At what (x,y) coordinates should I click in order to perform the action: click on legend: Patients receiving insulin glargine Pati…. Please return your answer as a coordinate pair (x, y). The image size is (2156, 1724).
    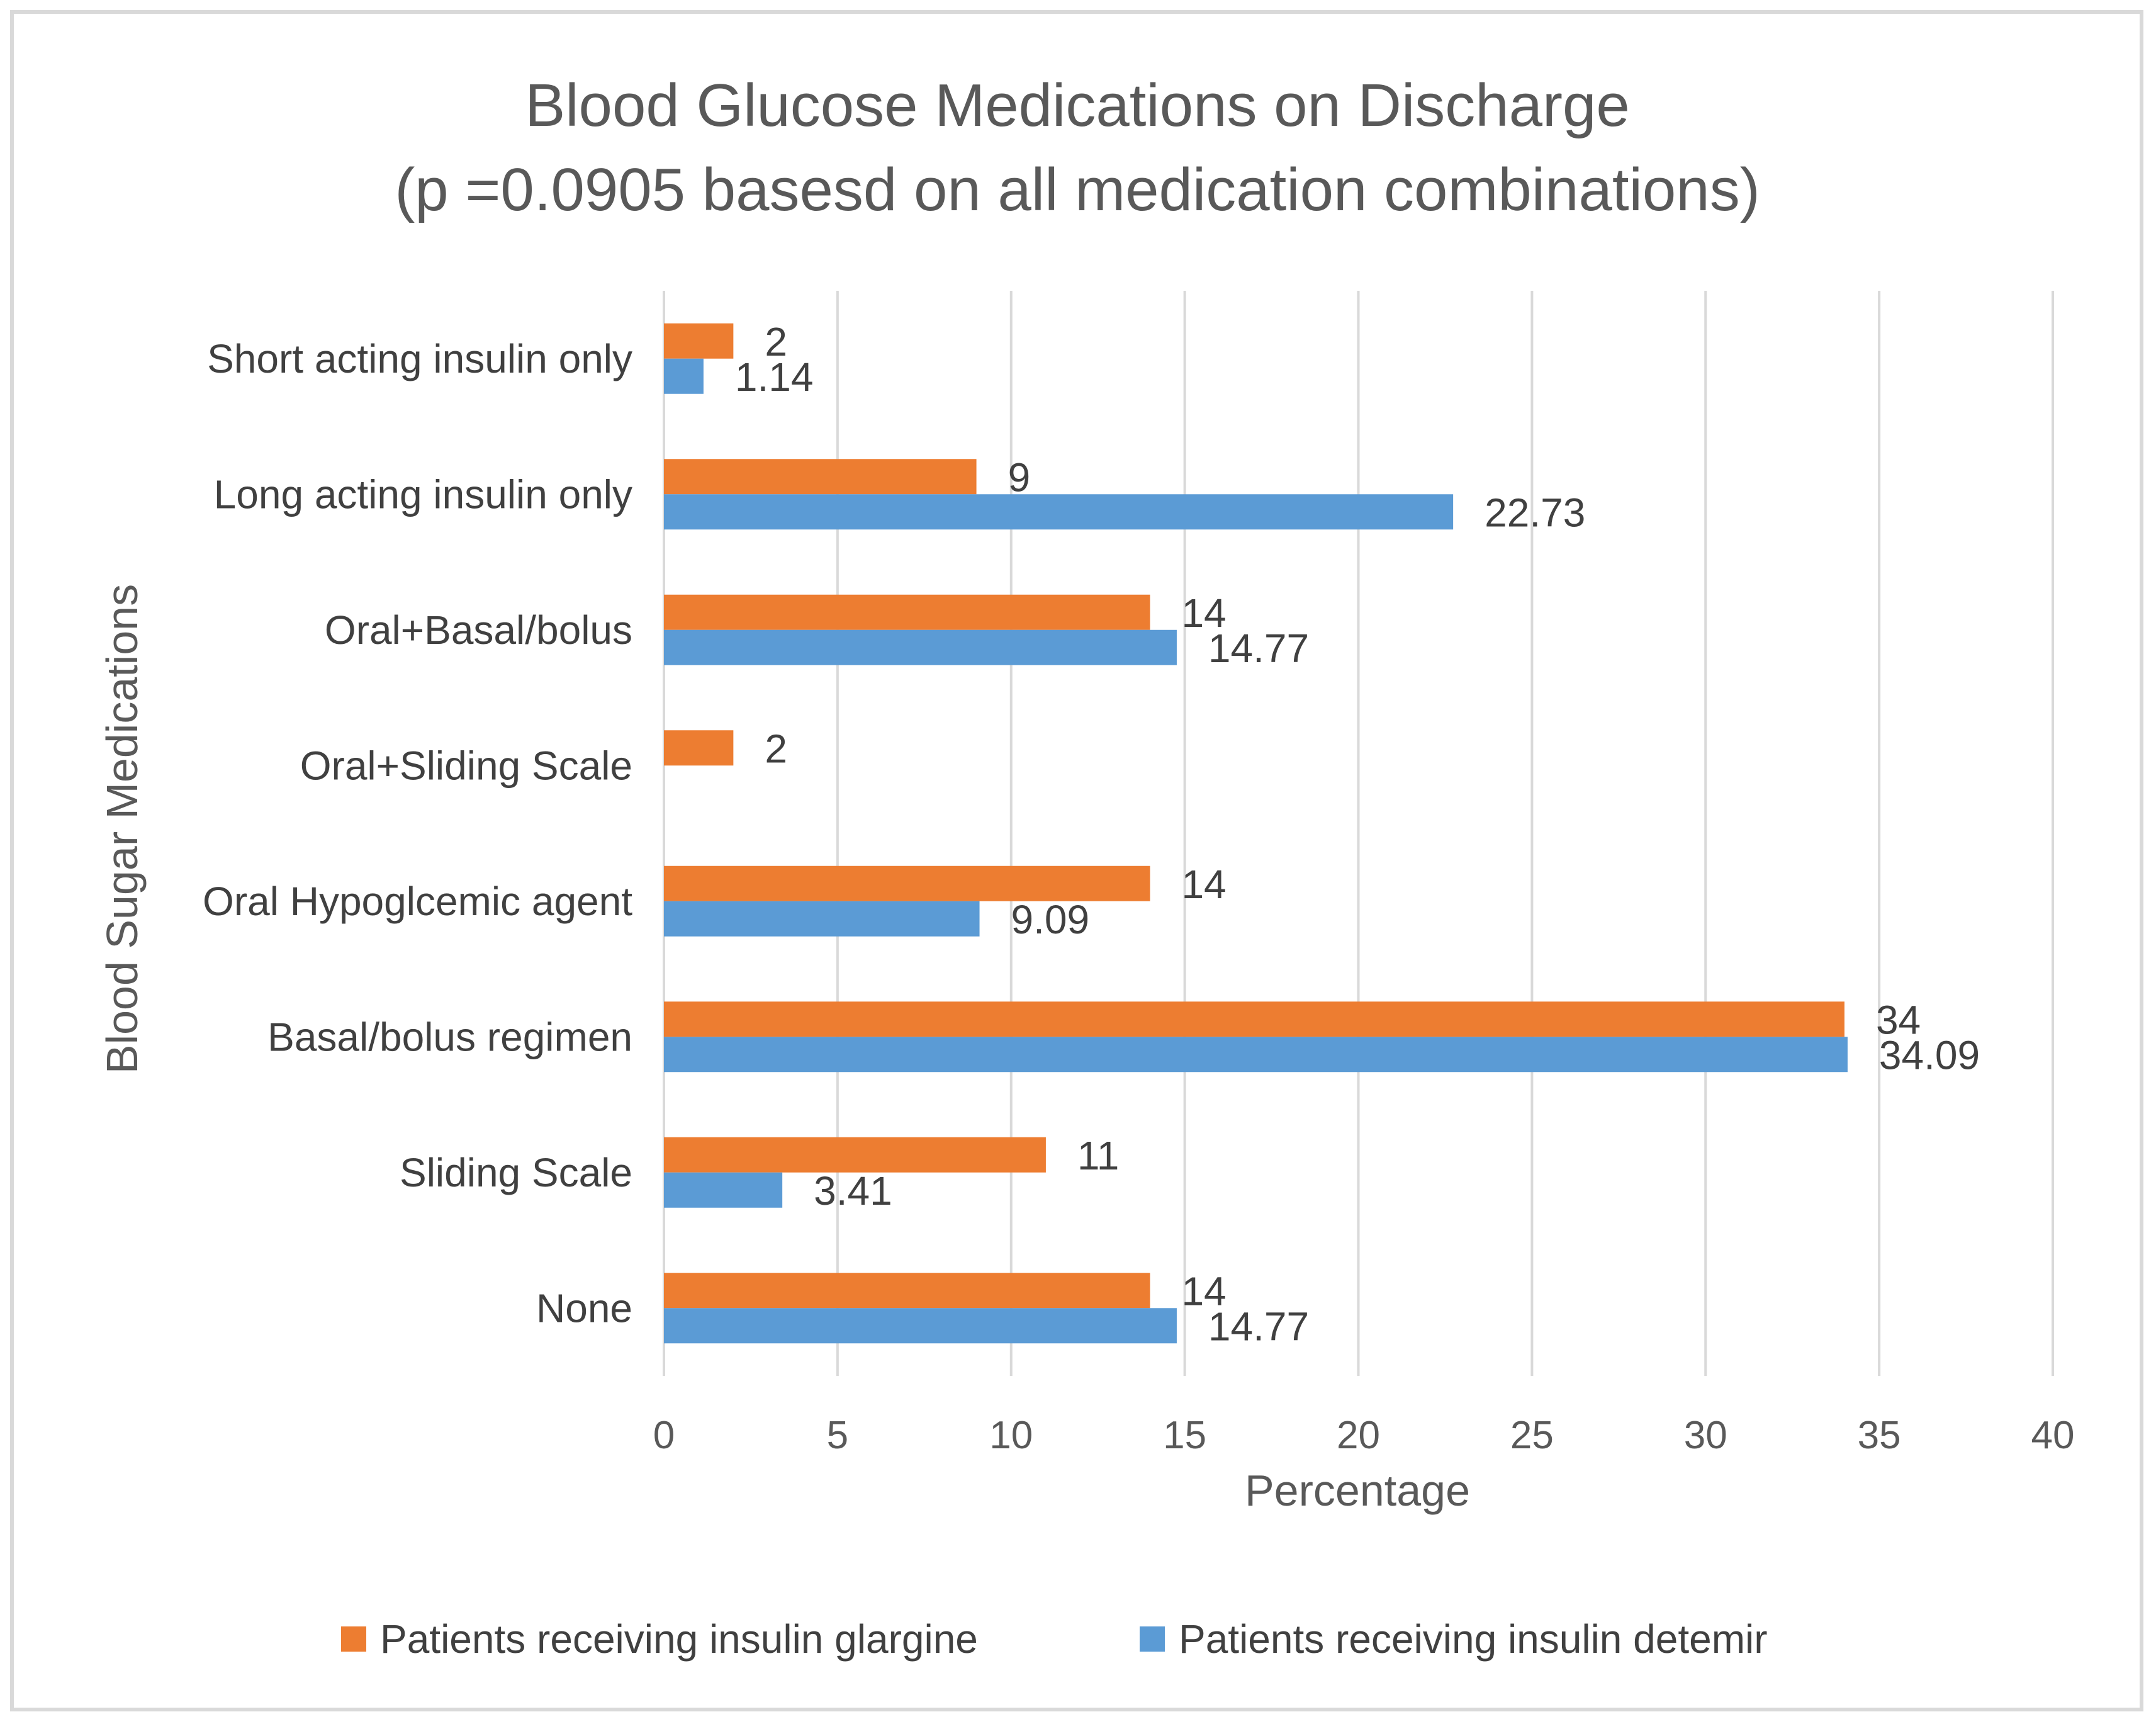
    Looking at the image, I should click on (1054, 1639).